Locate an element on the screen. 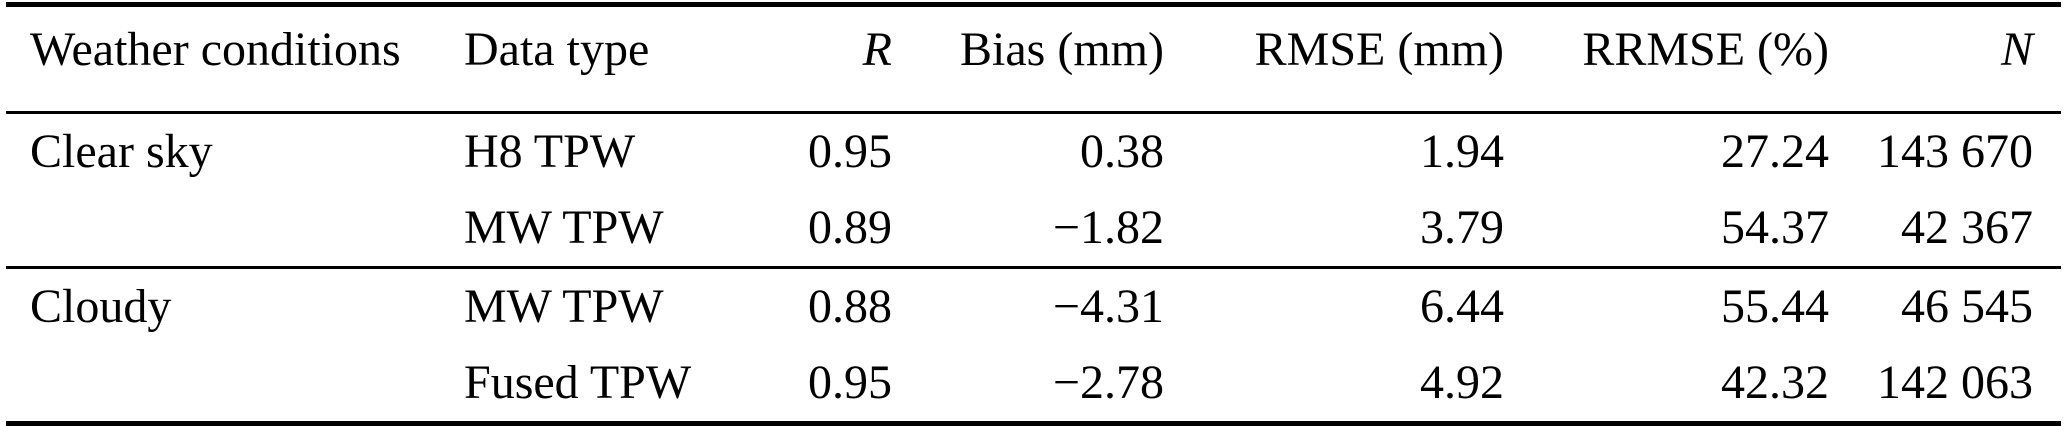  cell-bias: −4.31 is located at coordinates (1108, 306).